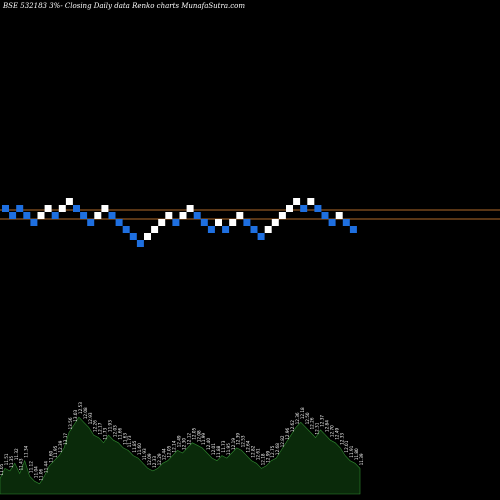 Image resolution: width=500 pixels, height=500 pixels. What do you see at coordinates (317, 428) in the screenshot?
I see `area-value-label: 12.31` at bounding box center [317, 428].